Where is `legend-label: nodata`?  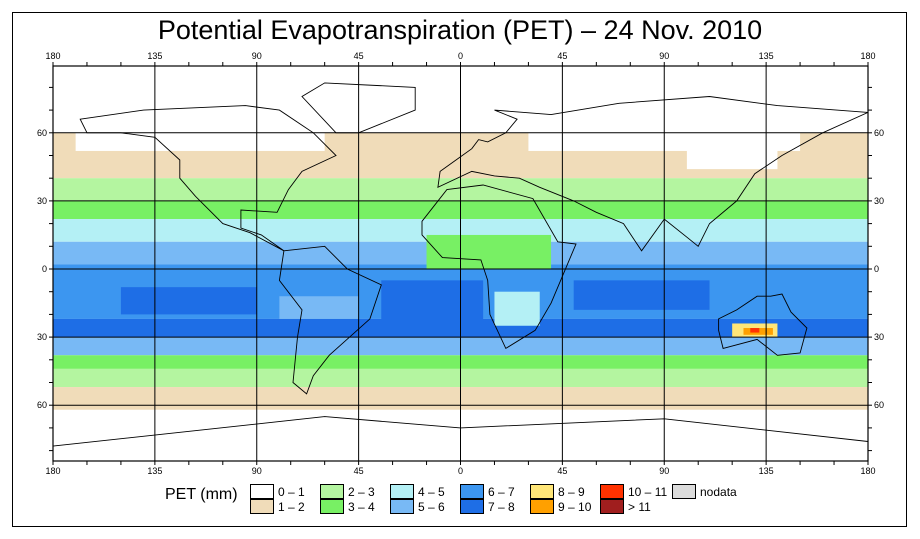 legend-label: nodata is located at coordinates (718, 492).